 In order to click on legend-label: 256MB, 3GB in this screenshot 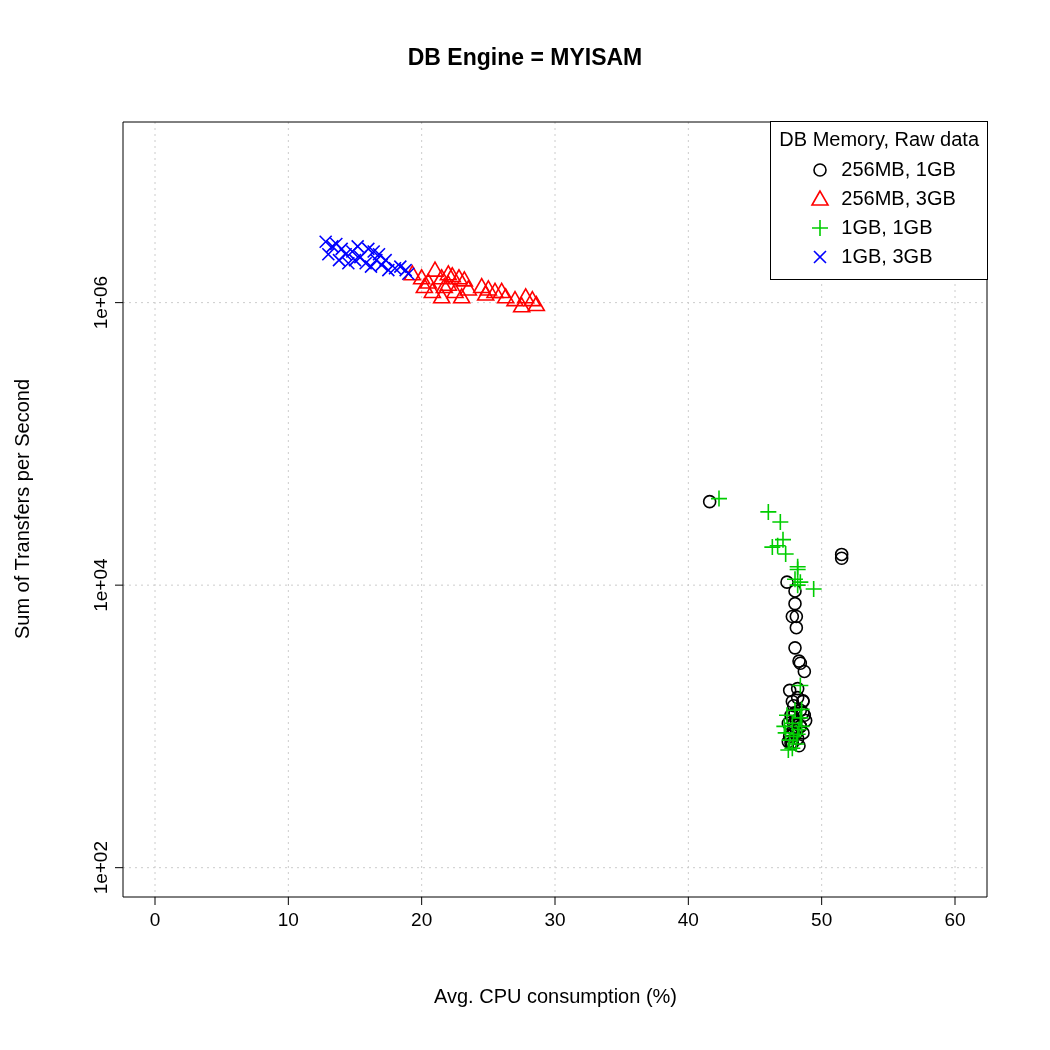, I will do `click(898, 198)`.